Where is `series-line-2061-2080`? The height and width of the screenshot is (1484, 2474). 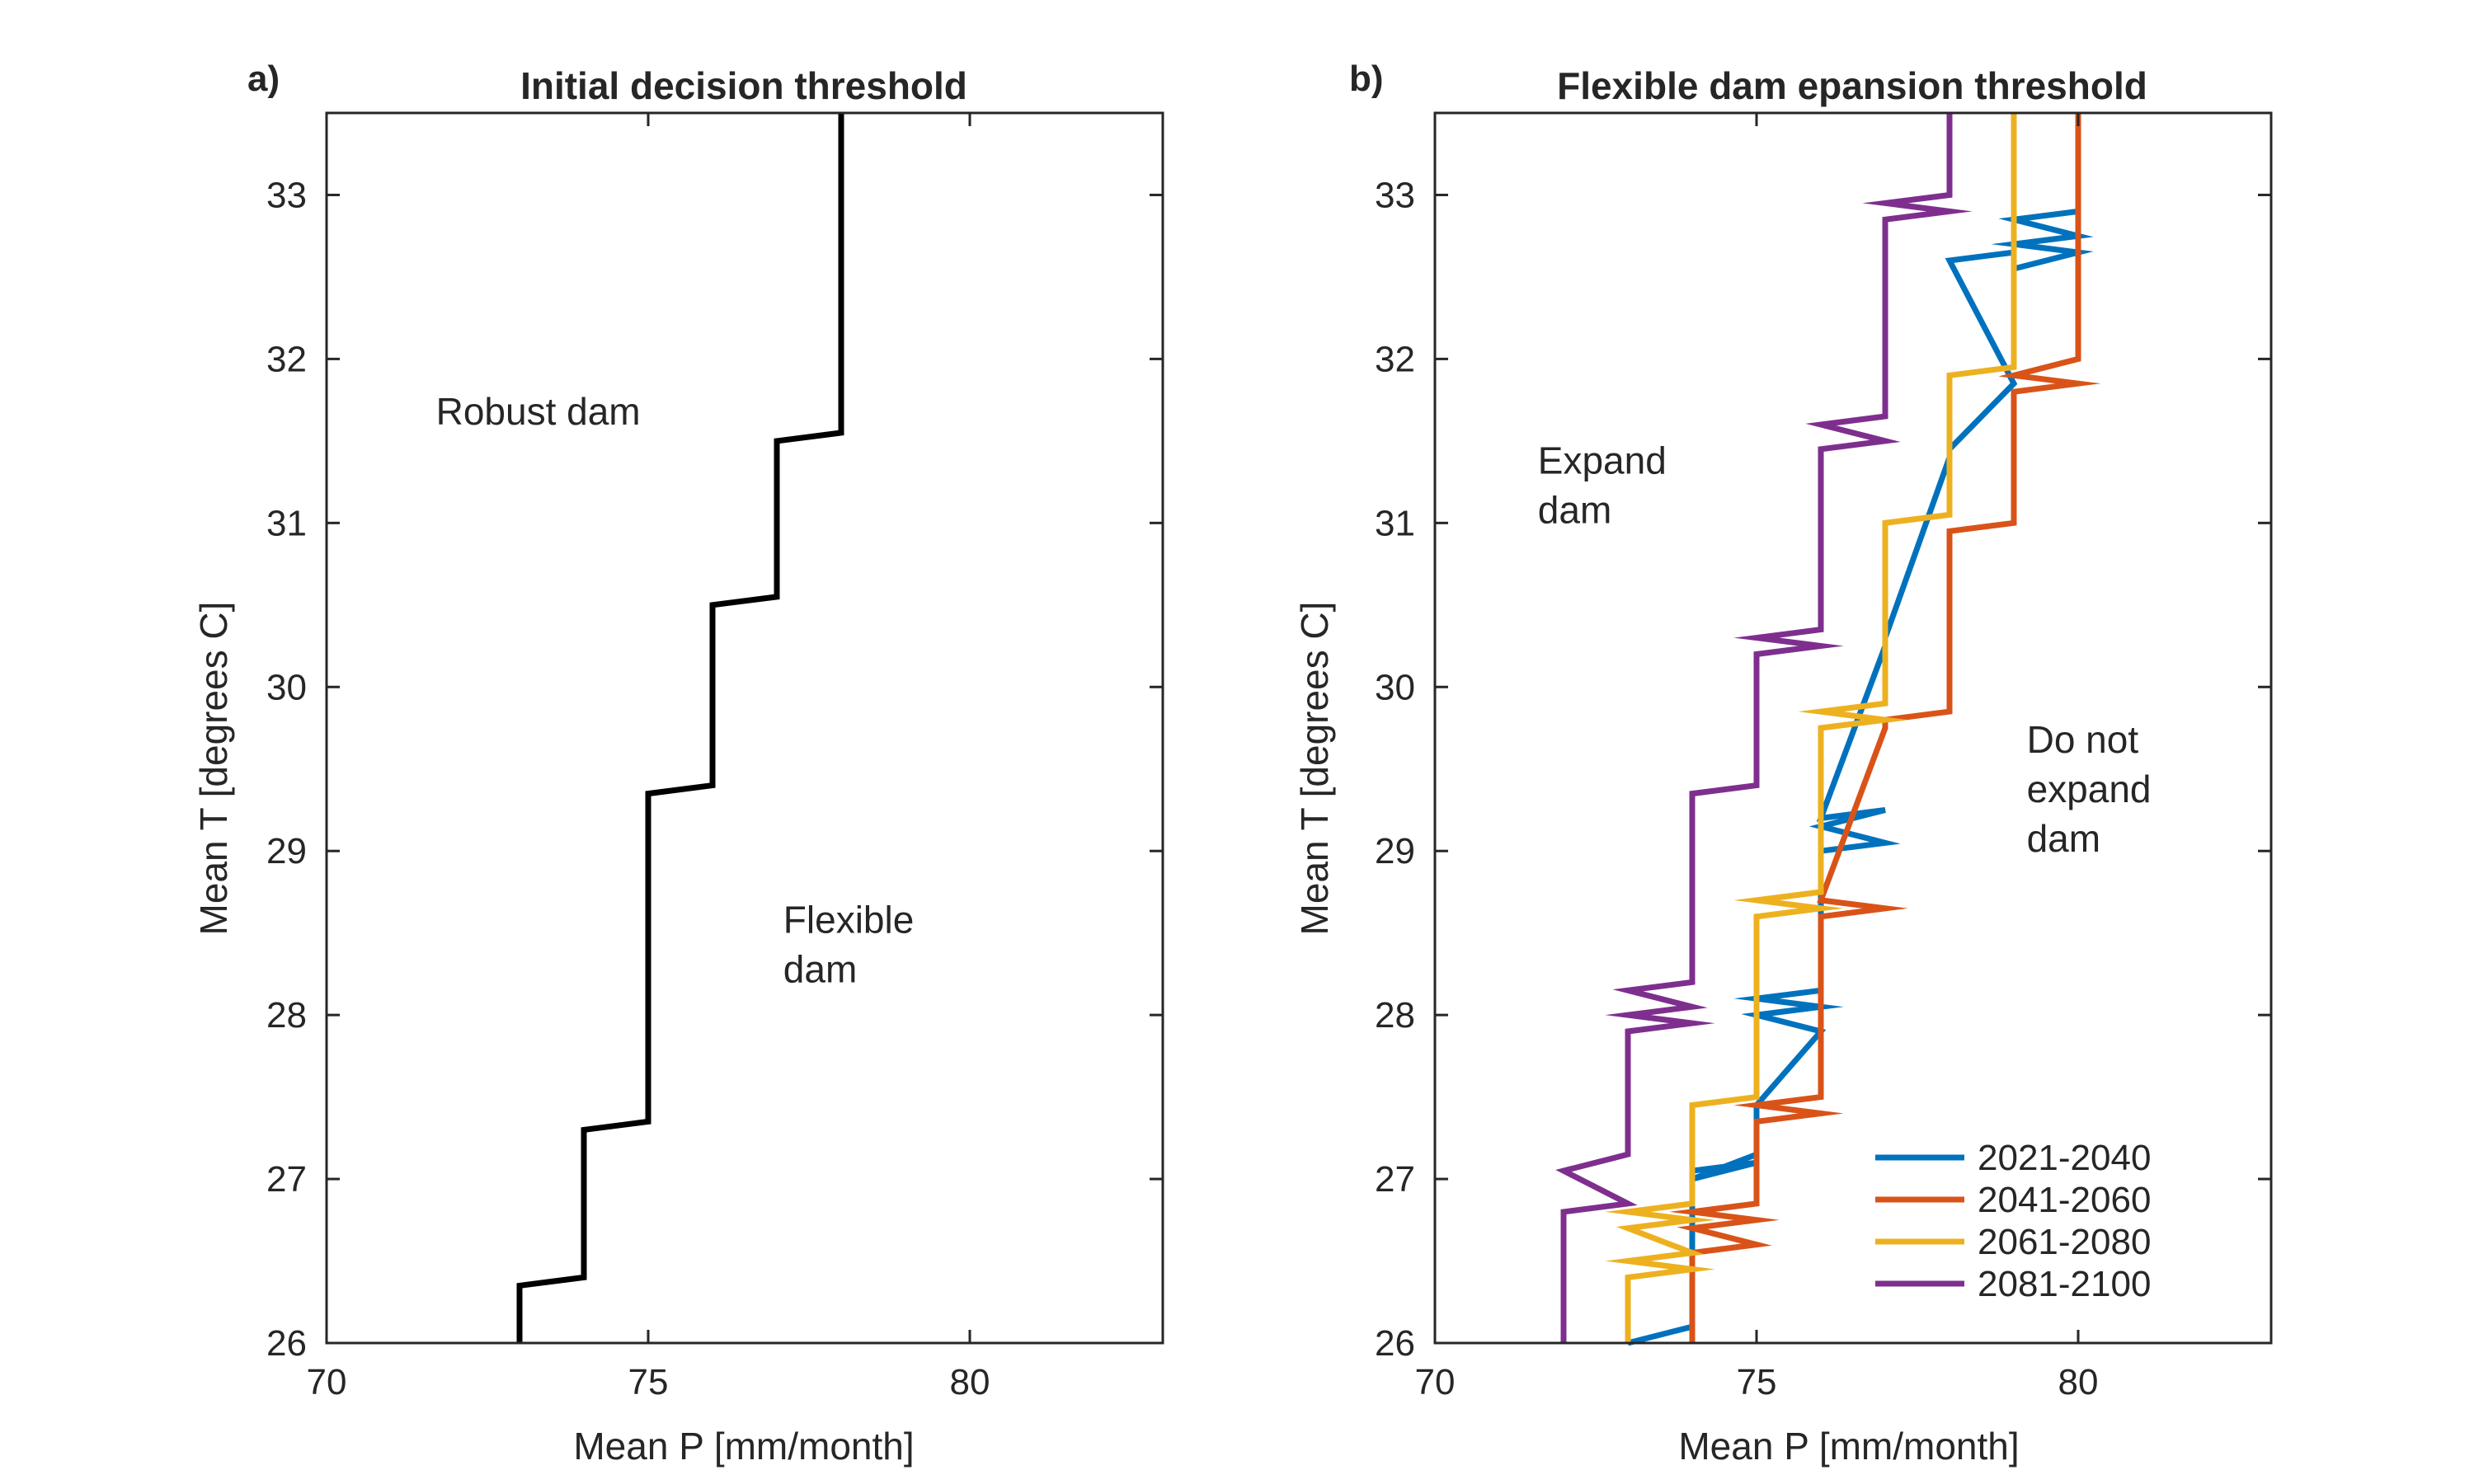
series-line-2061-2080 is located at coordinates (1811, 728).